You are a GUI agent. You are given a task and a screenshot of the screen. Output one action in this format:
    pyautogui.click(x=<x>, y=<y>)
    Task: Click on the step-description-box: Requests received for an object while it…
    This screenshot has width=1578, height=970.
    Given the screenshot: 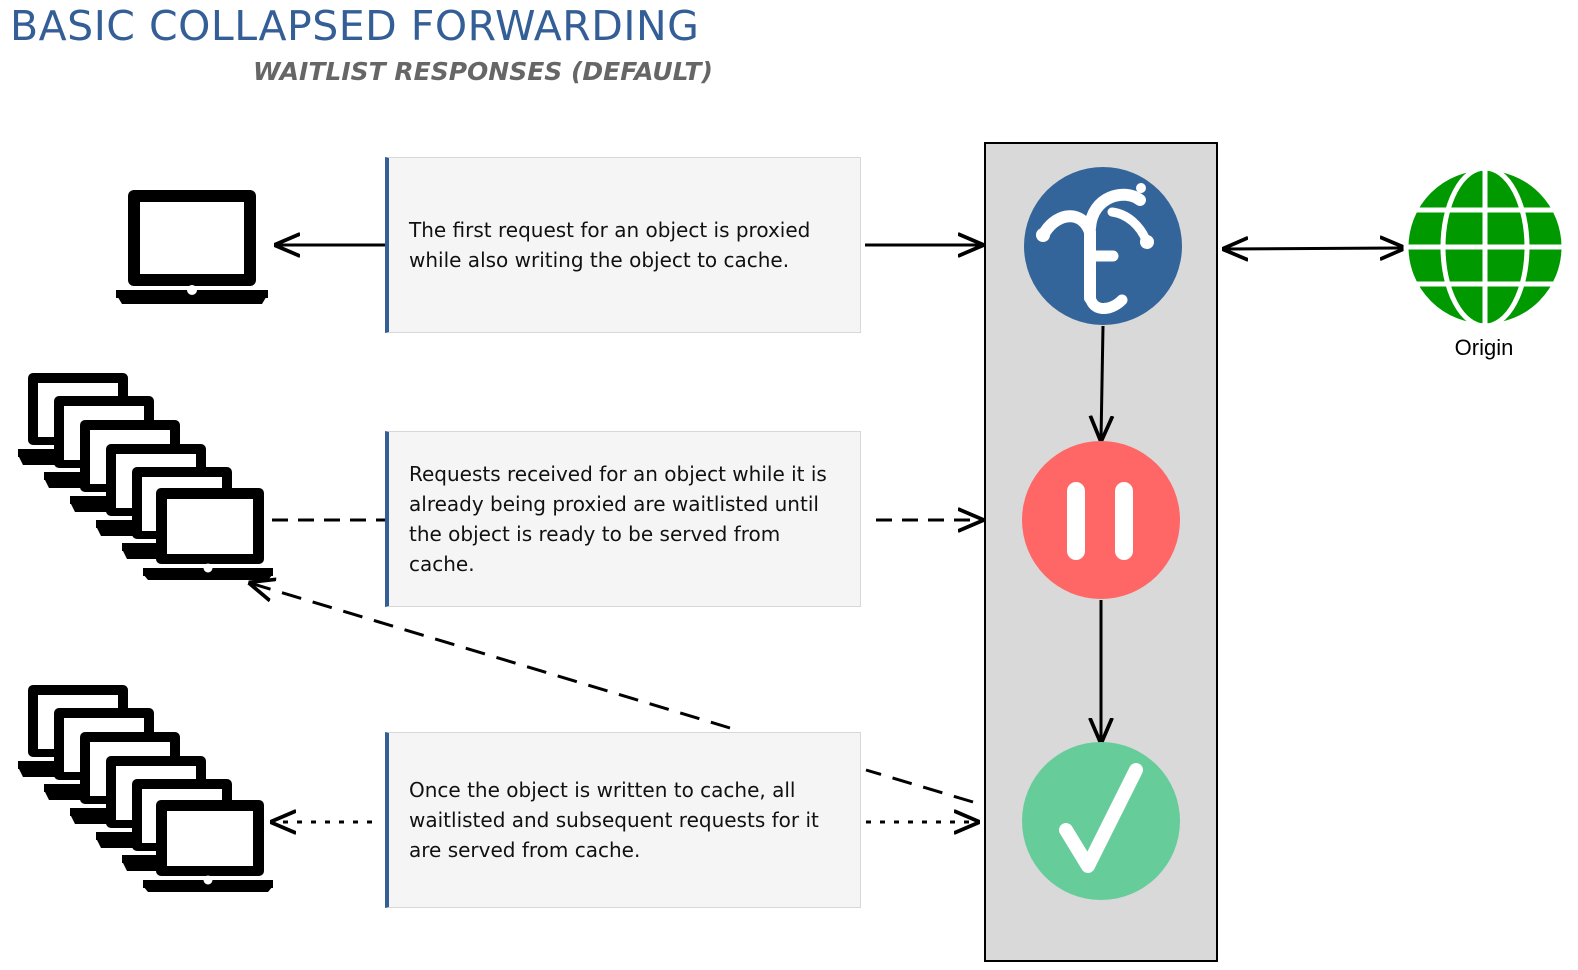 What is the action you would take?
    pyautogui.click(x=623, y=519)
    